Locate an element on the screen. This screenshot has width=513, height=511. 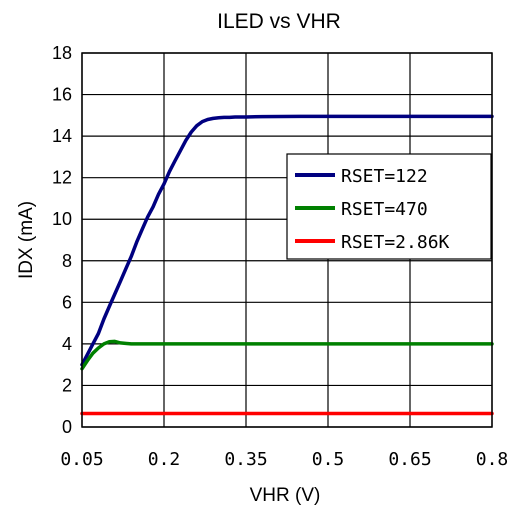
x-tick-label: 0.65 is located at coordinates (409, 459).